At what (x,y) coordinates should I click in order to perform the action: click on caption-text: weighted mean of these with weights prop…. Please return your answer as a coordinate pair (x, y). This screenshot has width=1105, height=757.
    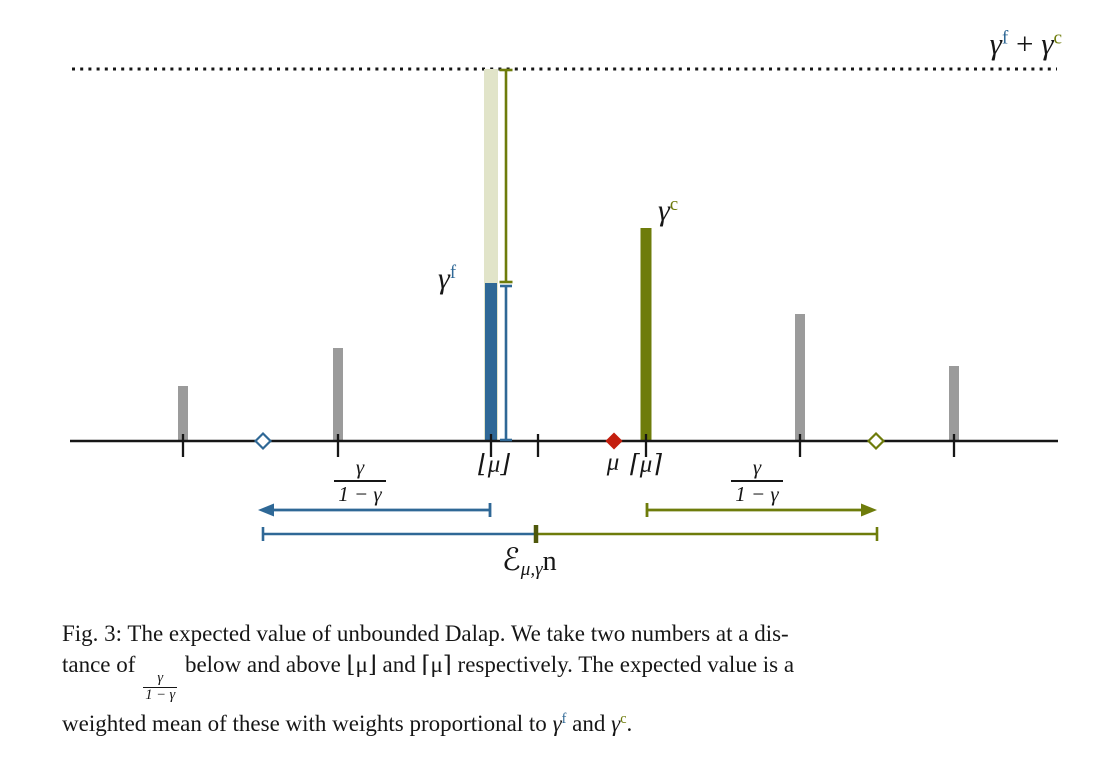
    Looking at the image, I should click on (307, 723).